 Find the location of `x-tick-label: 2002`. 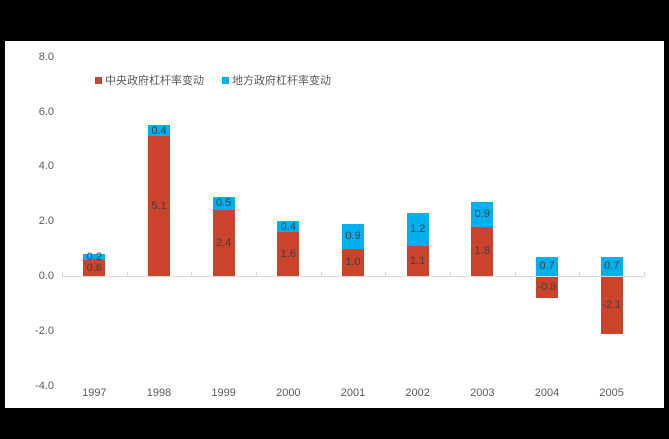

x-tick-label: 2002 is located at coordinates (417, 393).